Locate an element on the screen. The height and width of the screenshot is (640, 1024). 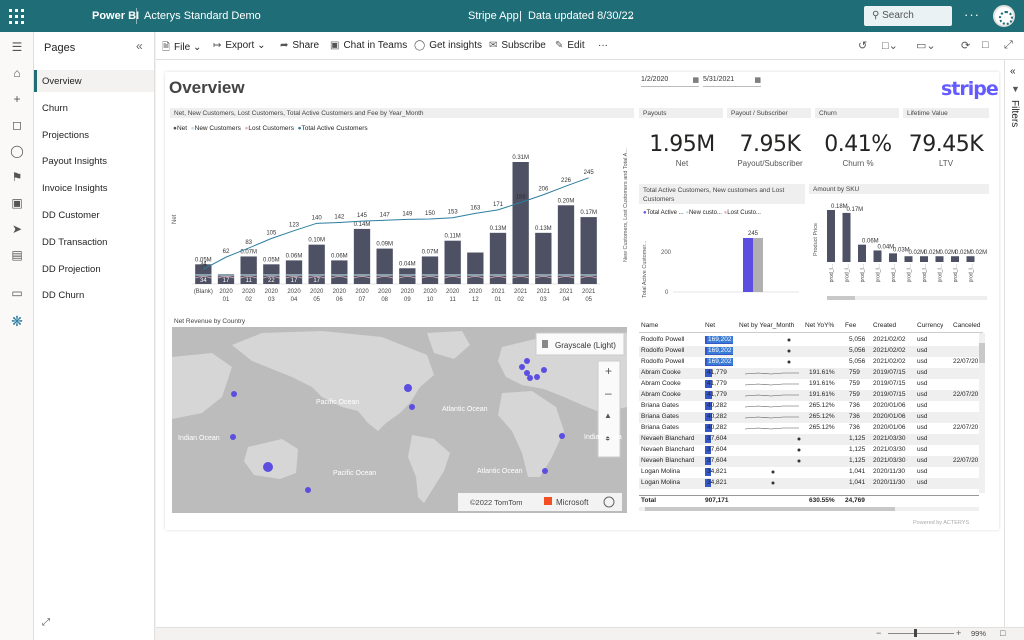
page-item: Churn is located at coordinates (55, 108).